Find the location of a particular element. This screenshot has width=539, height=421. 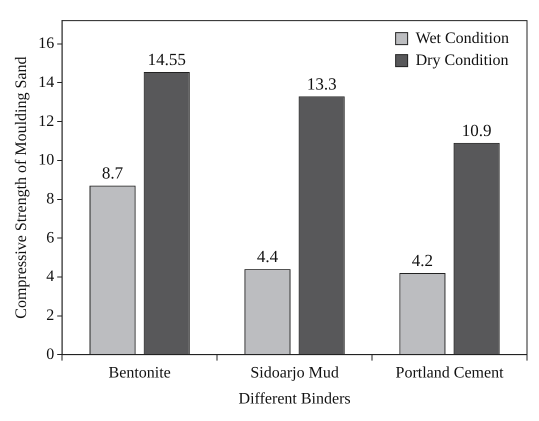

x-axis-title: Different Binders is located at coordinates (294, 399).